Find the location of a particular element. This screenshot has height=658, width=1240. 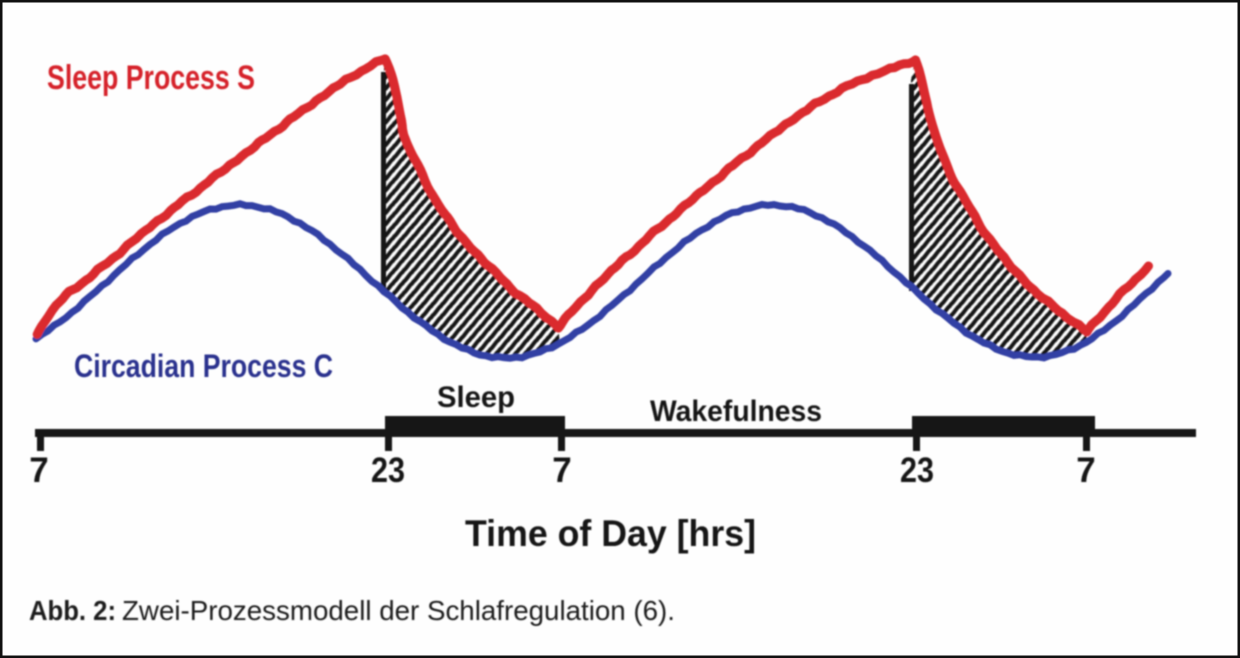

svg-text: Wakefulness is located at coordinates (736, 411).